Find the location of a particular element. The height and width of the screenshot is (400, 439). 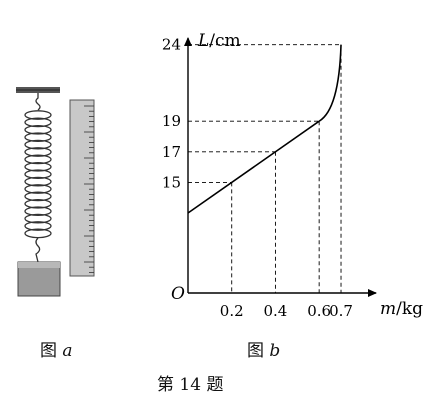

figure-a-caption: 图 a is located at coordinates (56, 351).